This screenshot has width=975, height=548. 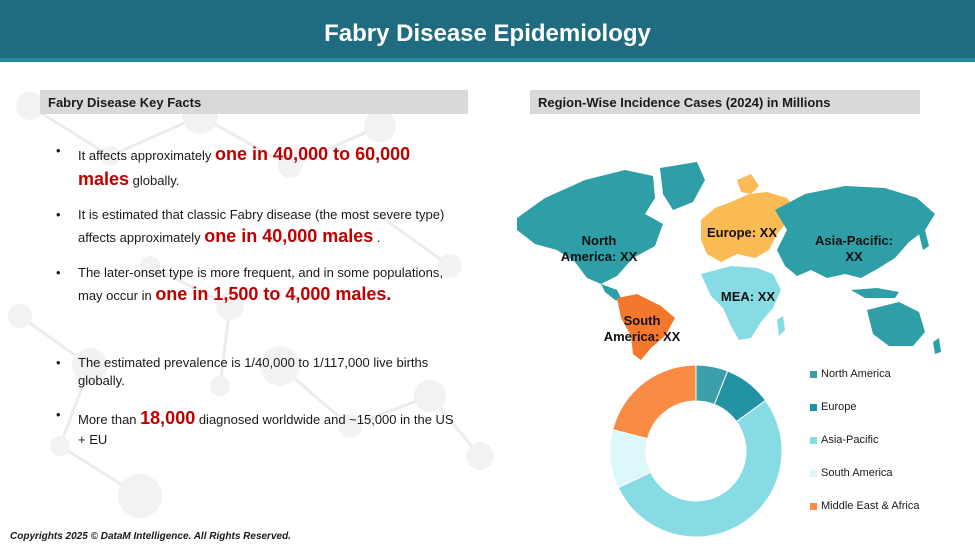 I want to click on donut-slice-asia-pacific, so click(x=700, y=468).